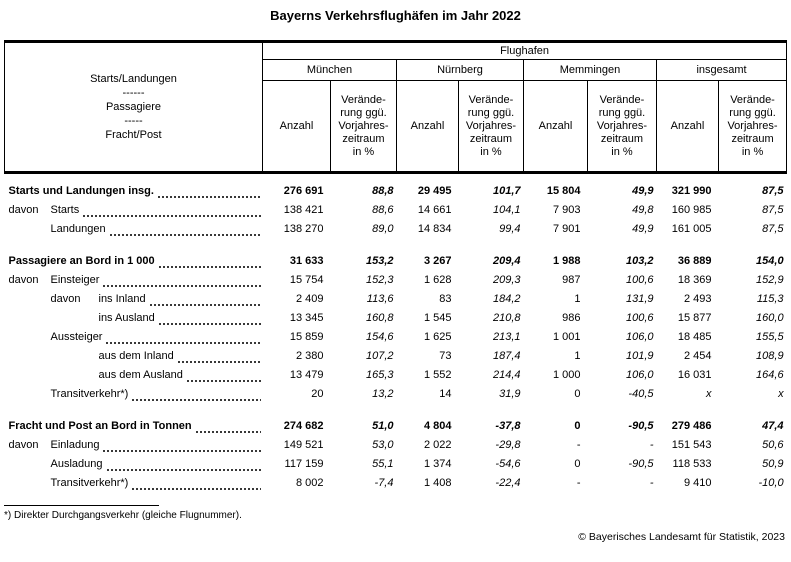  I want to click on value-veraenderung-nuernberg: 209,4, so click(506, 261).